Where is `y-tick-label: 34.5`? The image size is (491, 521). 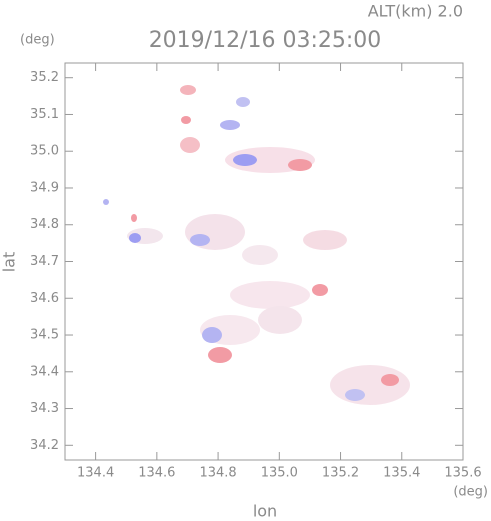 y-tick-label: 34.5 is located at coordinates (44, 335).